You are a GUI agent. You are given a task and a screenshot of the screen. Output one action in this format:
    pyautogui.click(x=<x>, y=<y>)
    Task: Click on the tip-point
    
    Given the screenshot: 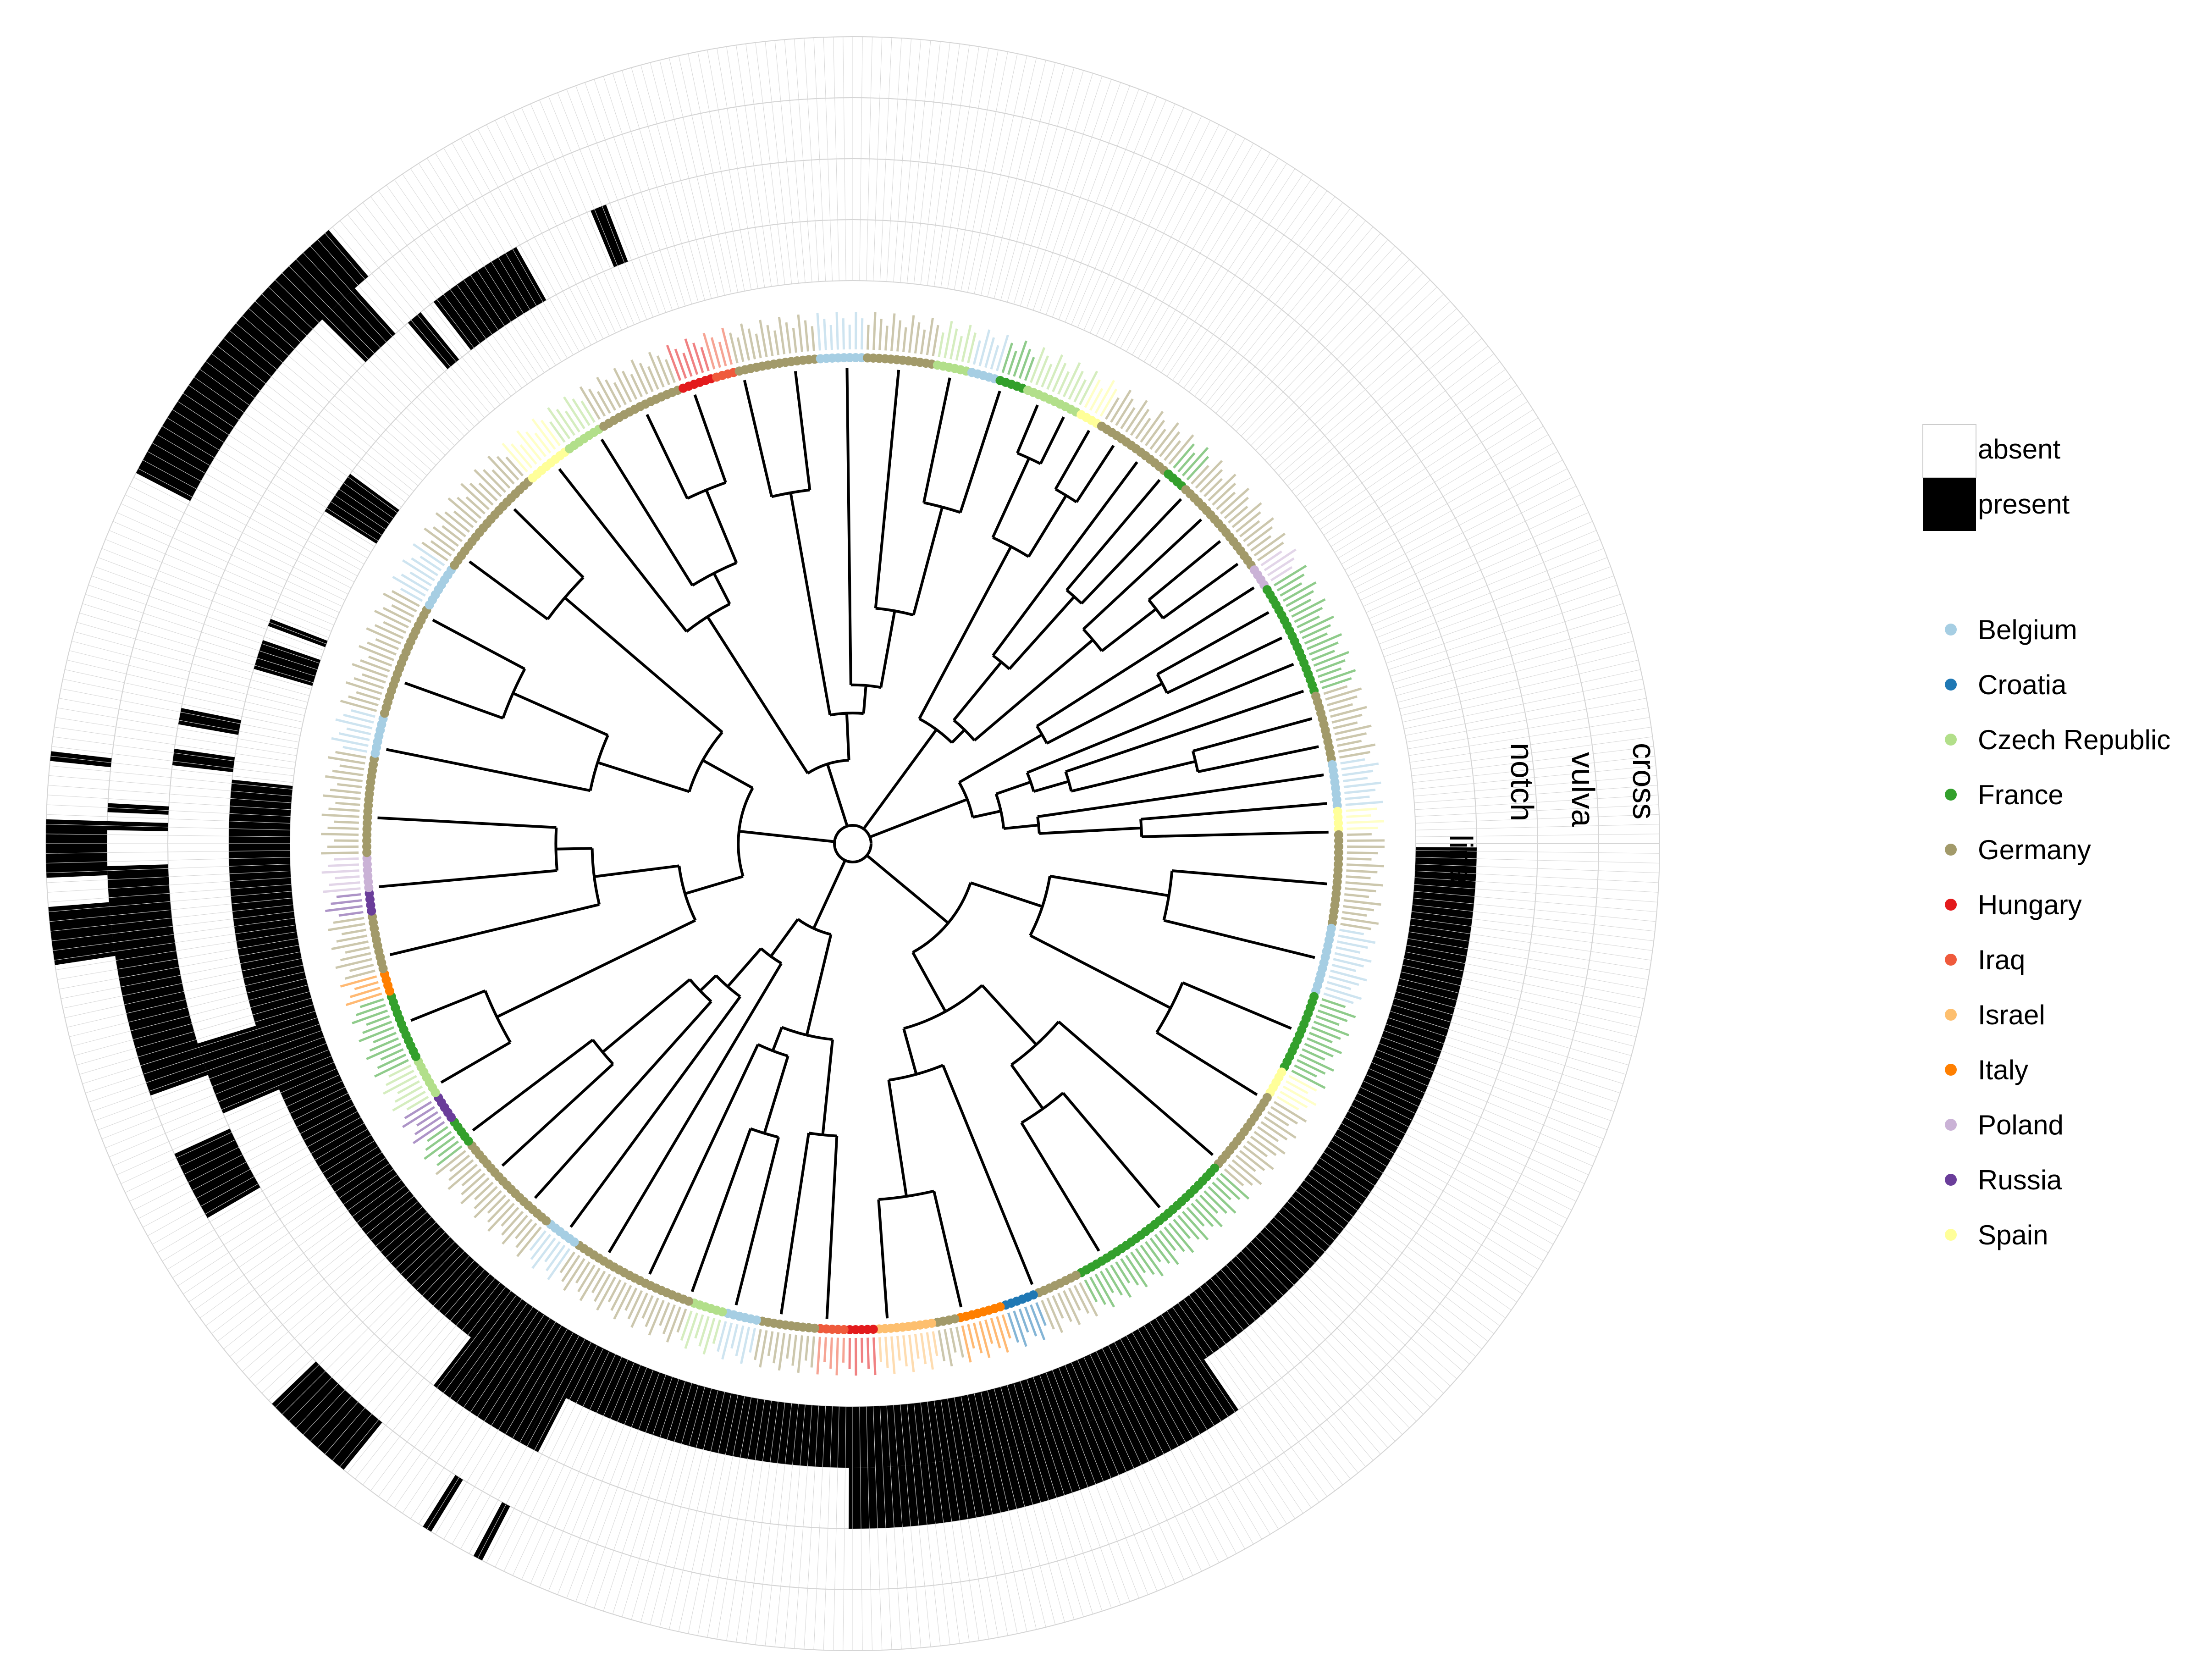 What is the action you would take?
    pyautogui.click(x=1338, y=841)
    